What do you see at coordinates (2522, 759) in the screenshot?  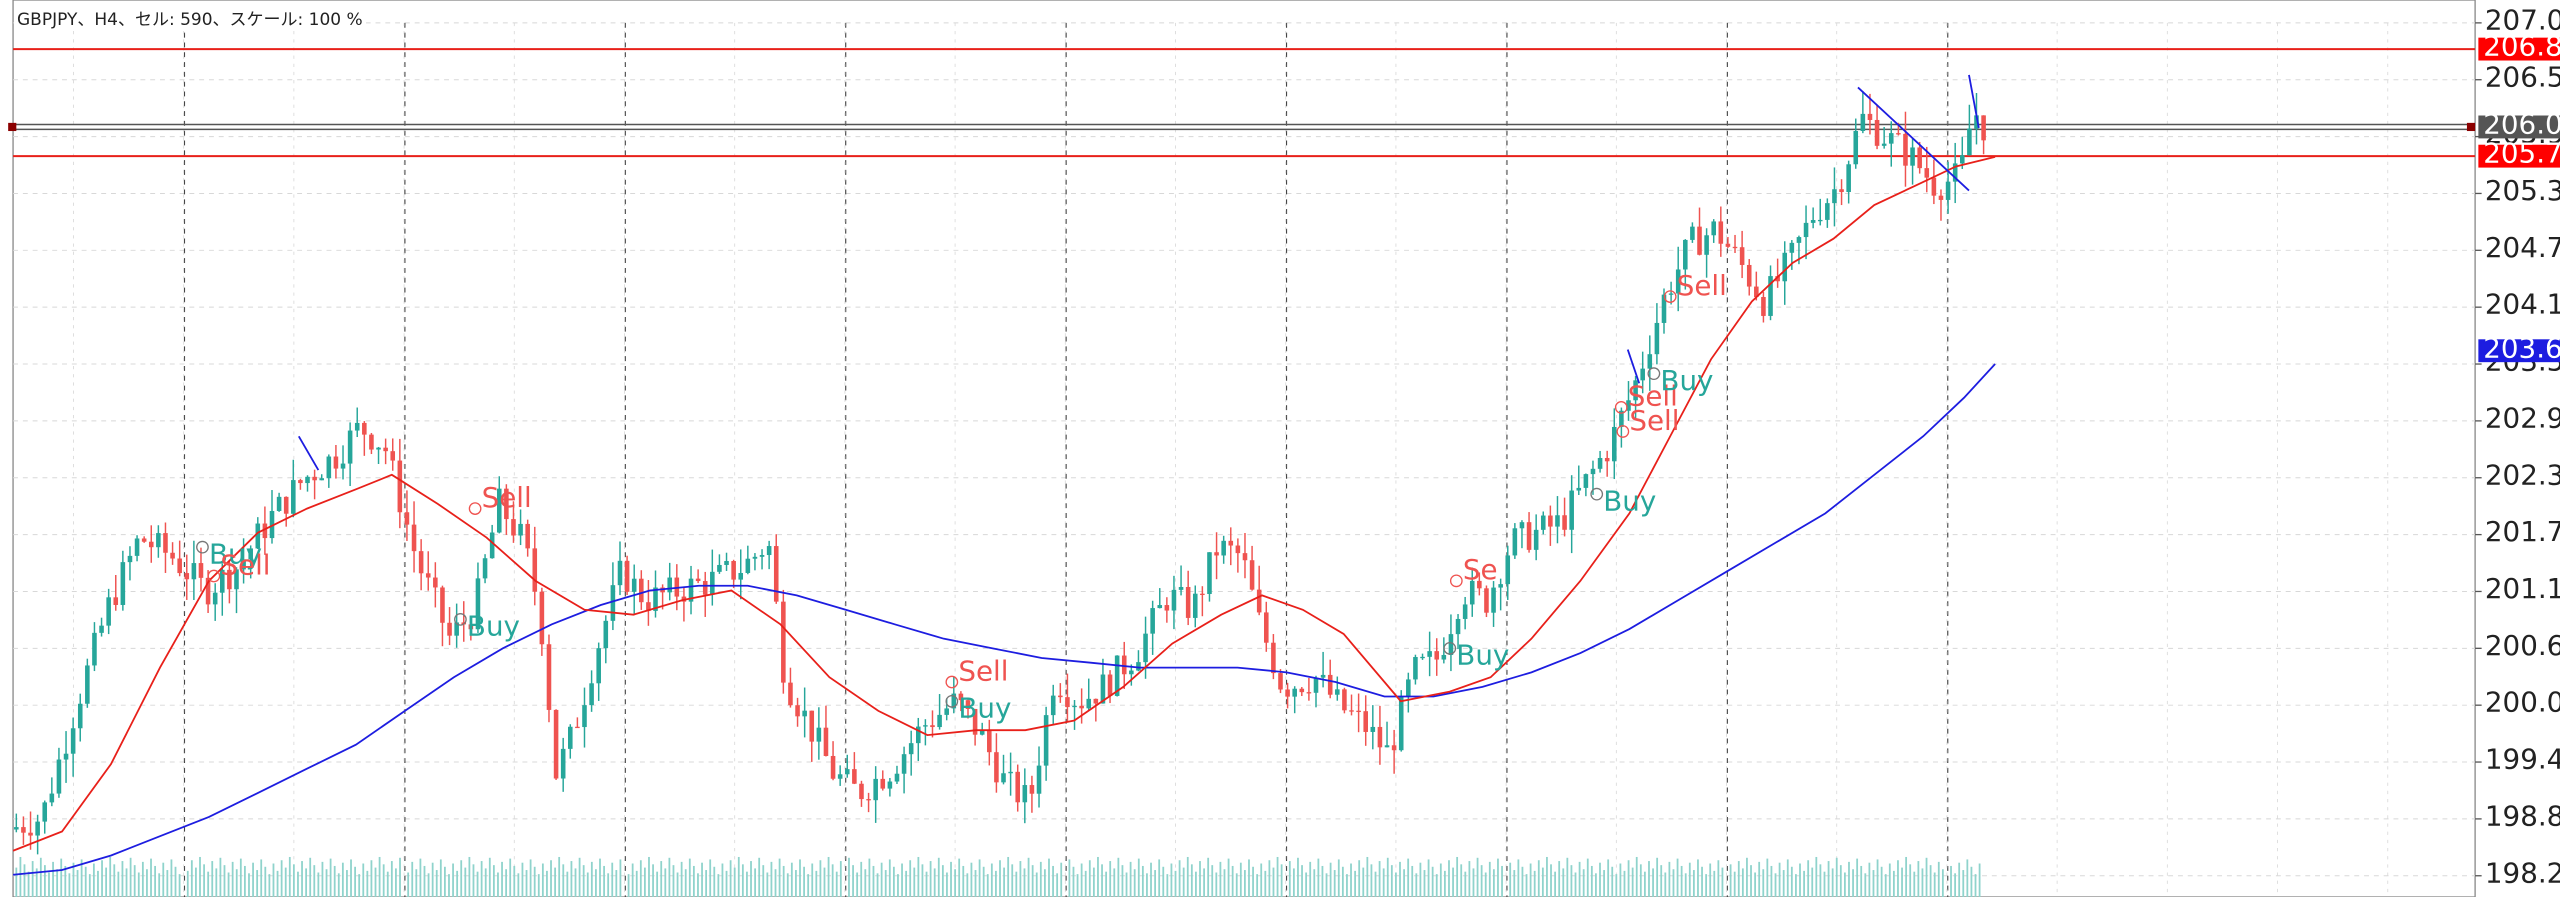 I see `y-tick-label: 199.420` at bounding box center [2522, 759].